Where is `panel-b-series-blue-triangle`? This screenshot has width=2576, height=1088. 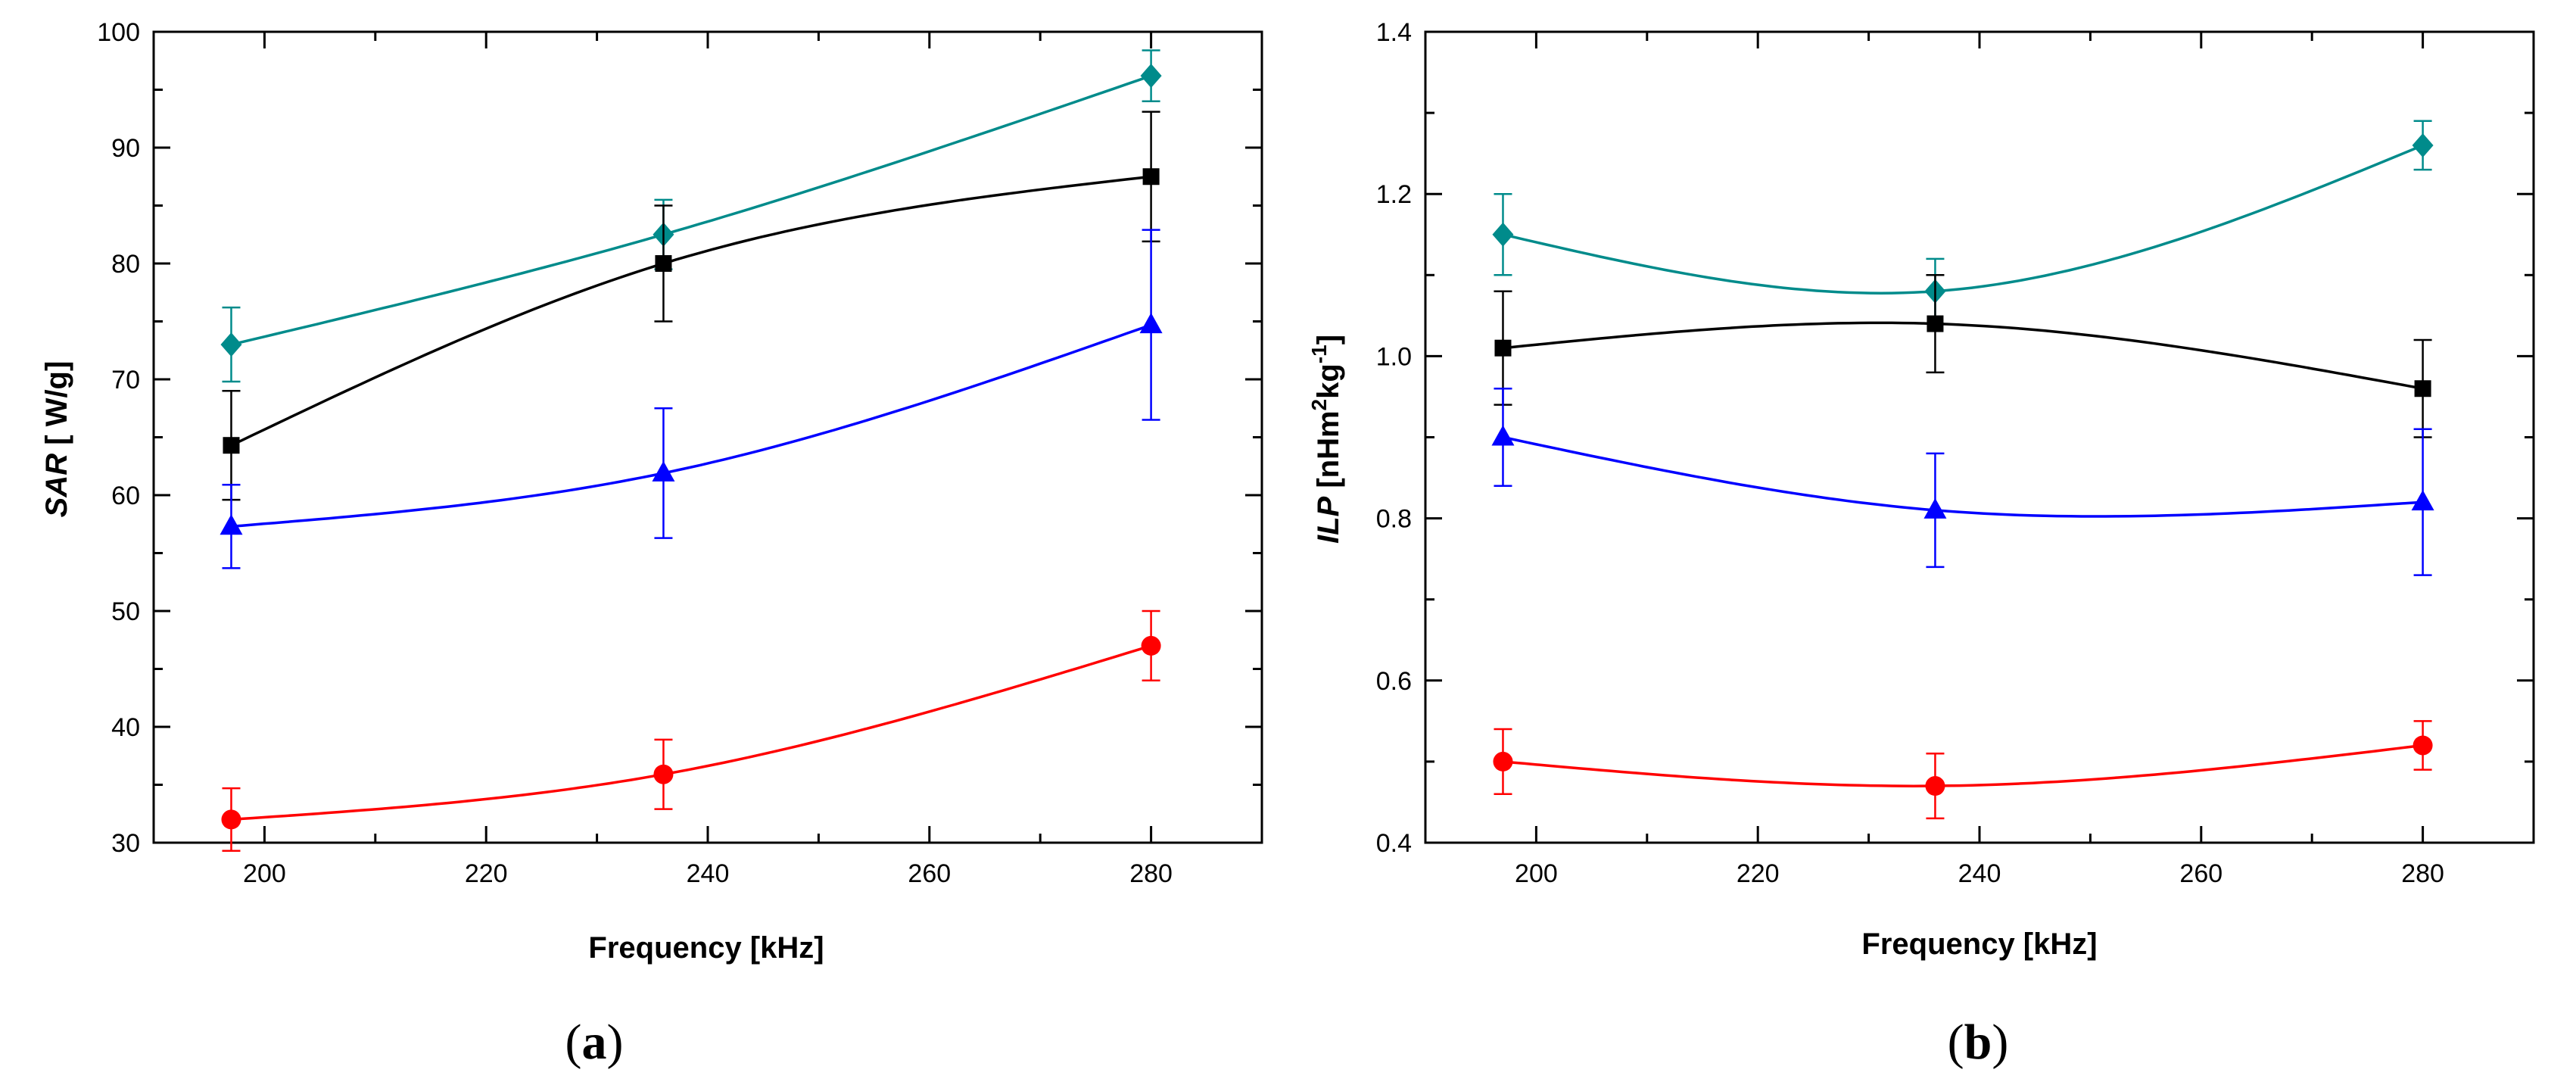 panel-b-series-blue-triangle is located at coordinates (1962, 481).